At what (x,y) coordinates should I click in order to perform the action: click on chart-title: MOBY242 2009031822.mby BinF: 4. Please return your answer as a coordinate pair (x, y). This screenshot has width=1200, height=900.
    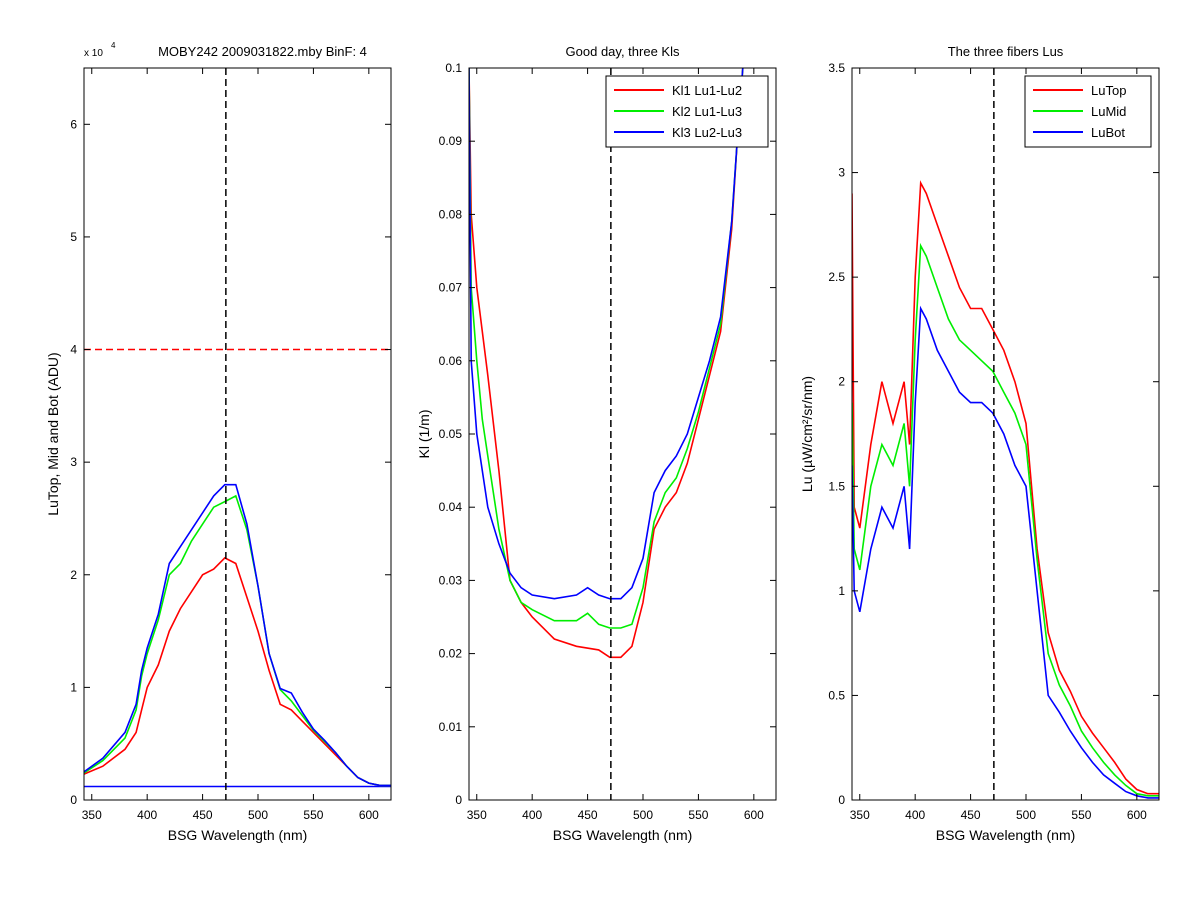
    Looking at the image, I should click on (262, 51).